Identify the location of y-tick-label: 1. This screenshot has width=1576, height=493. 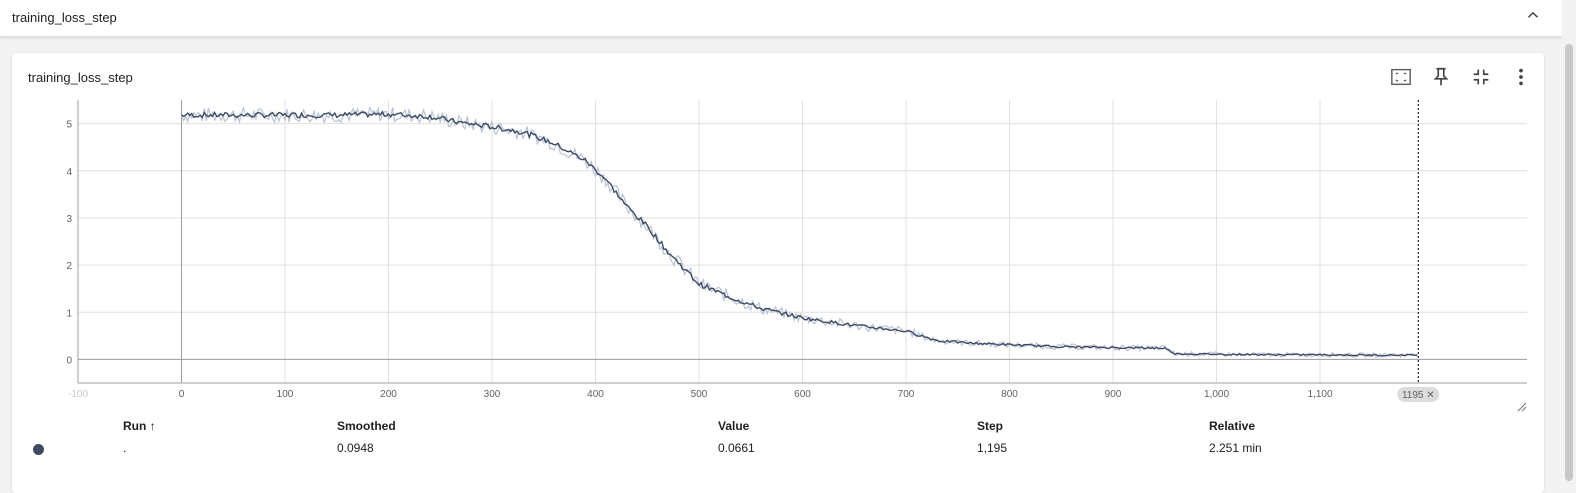
(69, 313).